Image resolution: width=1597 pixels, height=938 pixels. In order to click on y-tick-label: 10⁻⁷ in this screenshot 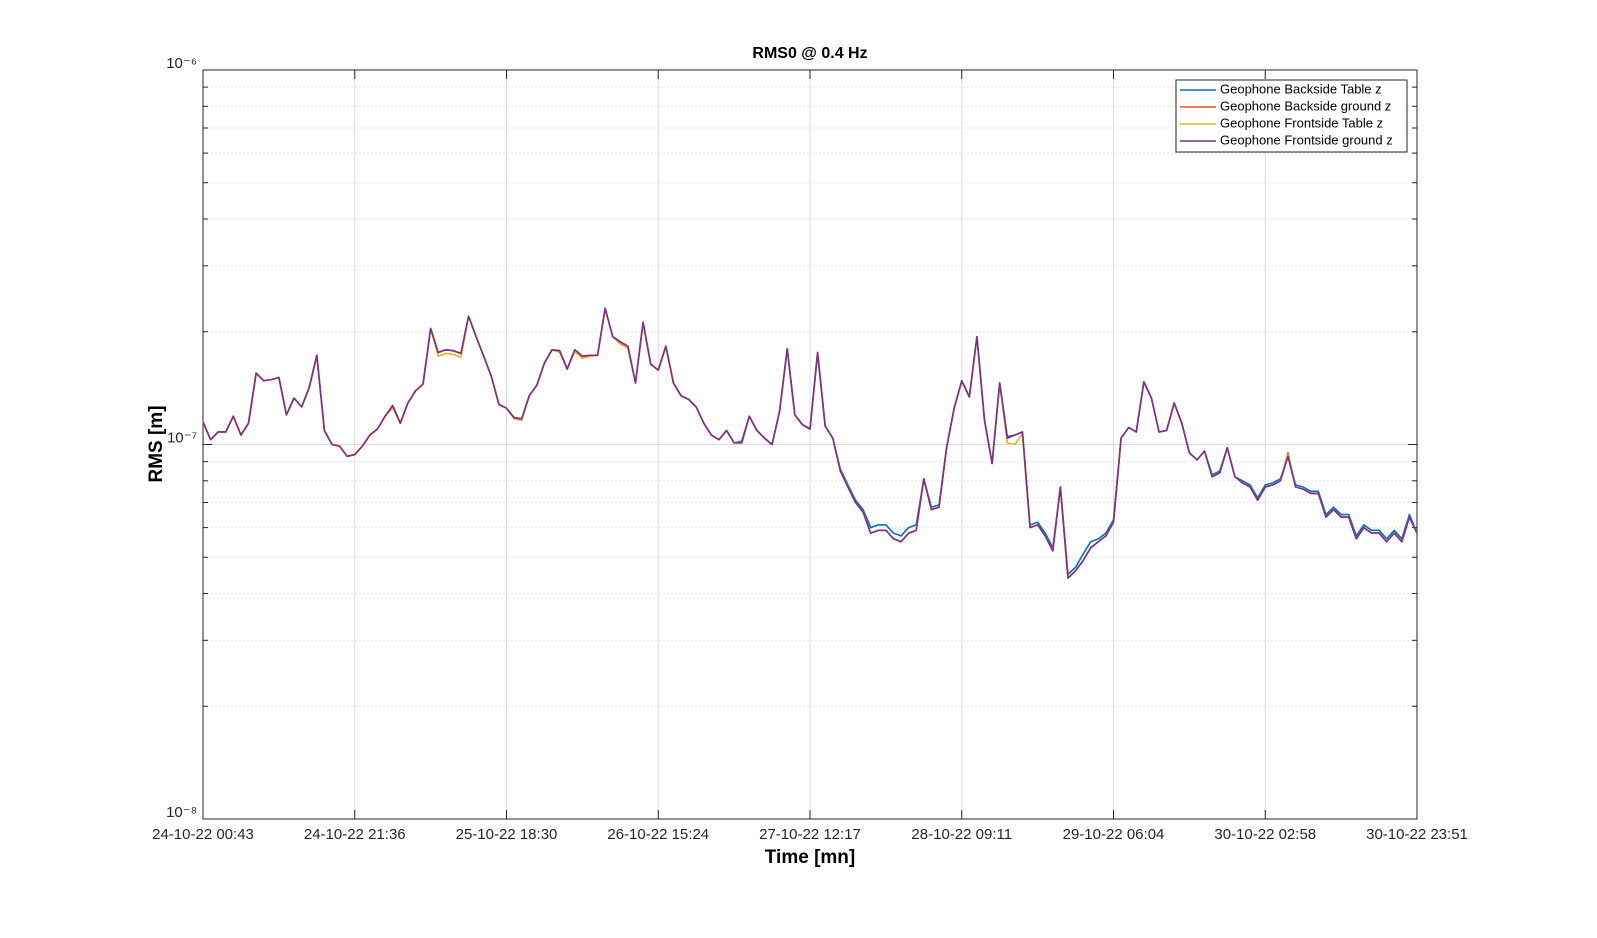, I will do `click(182, 437)`.